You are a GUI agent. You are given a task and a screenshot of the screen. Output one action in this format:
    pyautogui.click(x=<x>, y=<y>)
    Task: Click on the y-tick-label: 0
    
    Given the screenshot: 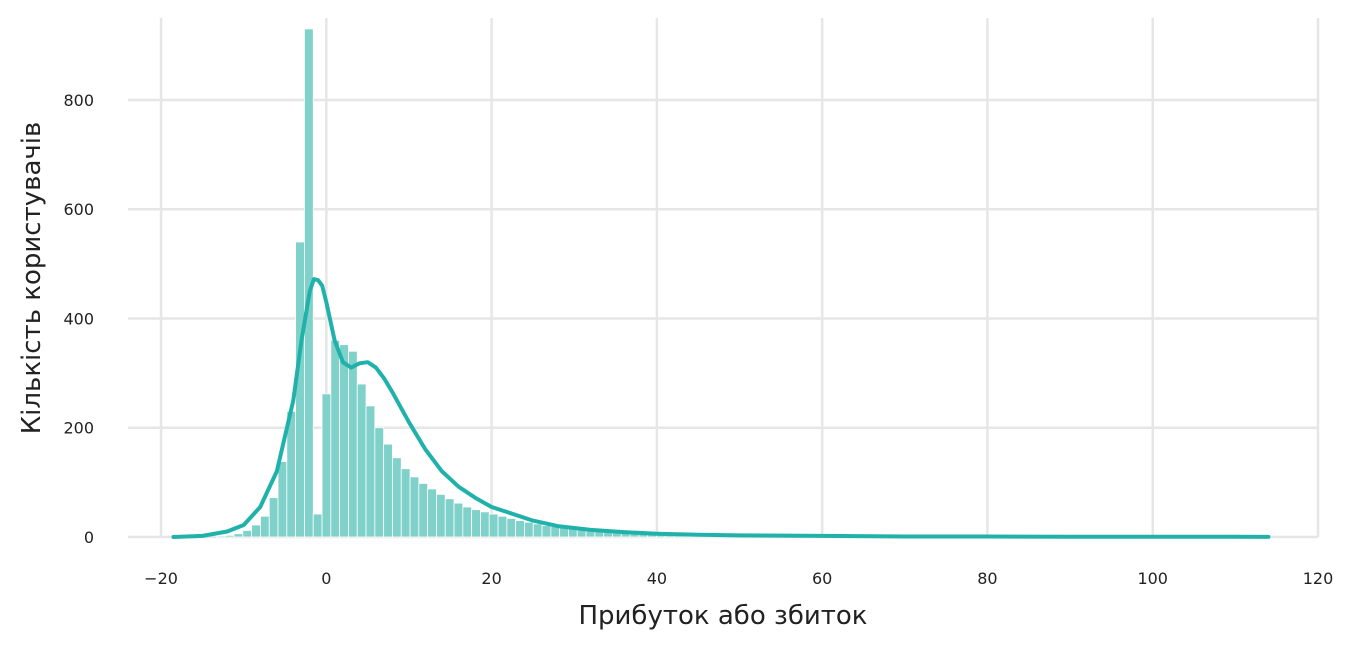 What is the action you would take?
    pyautogui.click(x=89, y=537)
    